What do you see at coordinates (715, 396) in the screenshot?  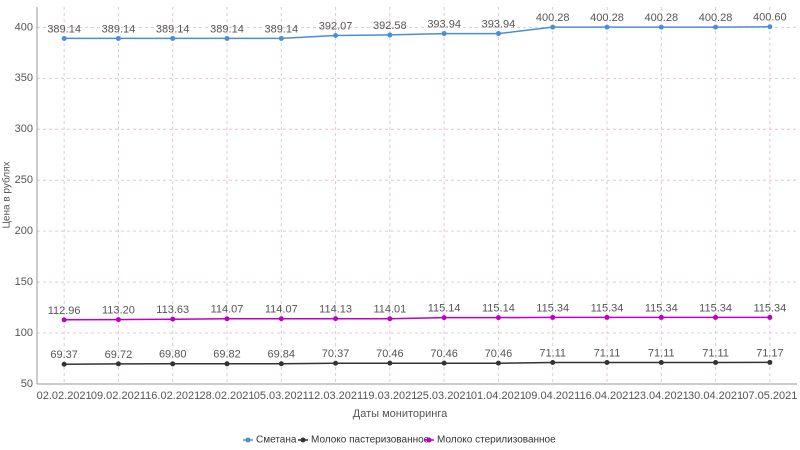 I see `x-tick-label: 30.04.2021` at bounding box center [715, 396].